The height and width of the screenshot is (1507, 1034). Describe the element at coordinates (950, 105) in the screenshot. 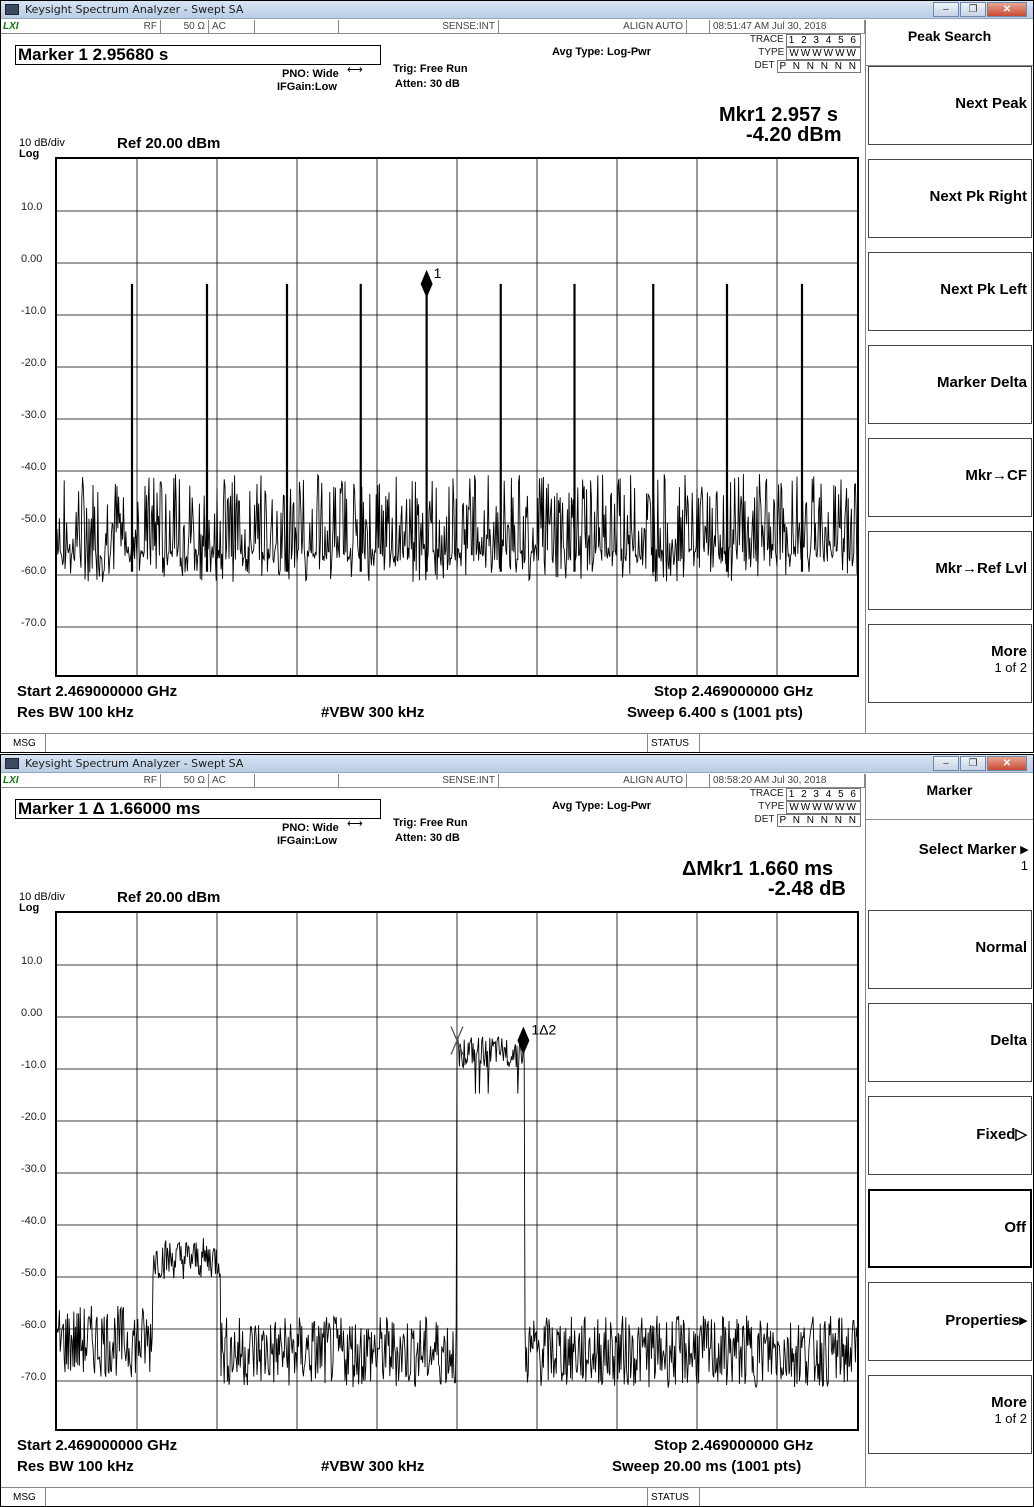

I see `softkey-next-peak: Next Peak` at that location.